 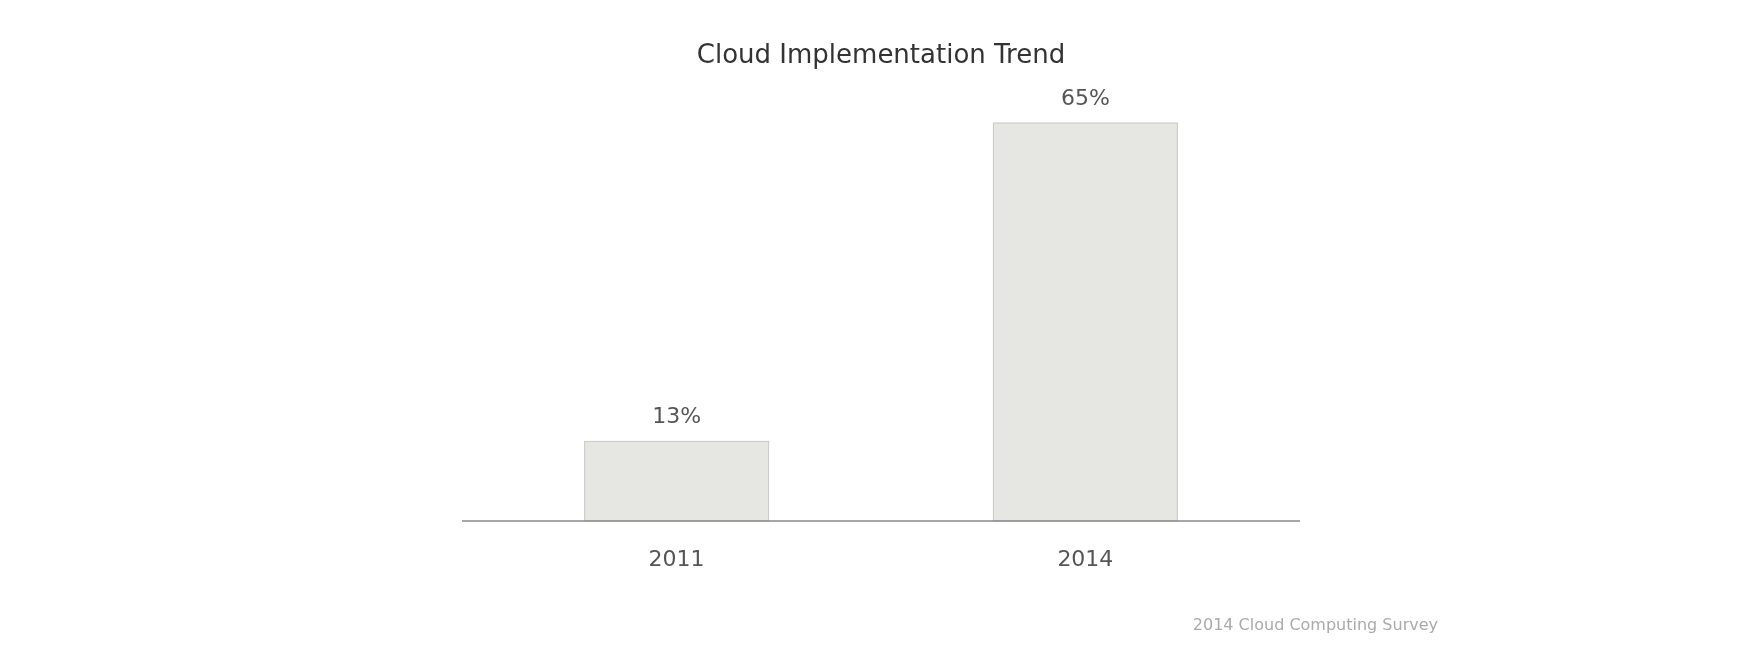 What do you see at coordinates (1085, 558) in the screenshot?
I see `x-tick-label: 2014` at bounding box center [1085, 558].